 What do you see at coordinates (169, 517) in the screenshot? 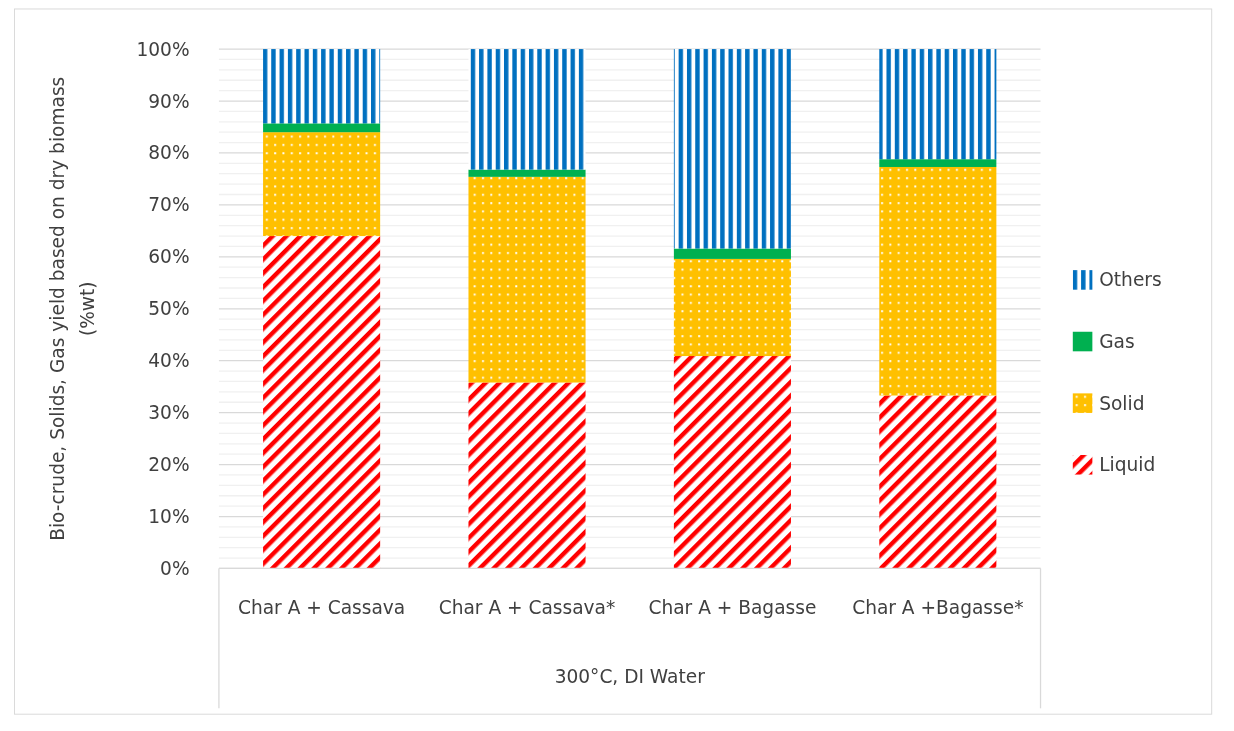
I see `y-tick-label: 10%` at bounding box center [169, 517].